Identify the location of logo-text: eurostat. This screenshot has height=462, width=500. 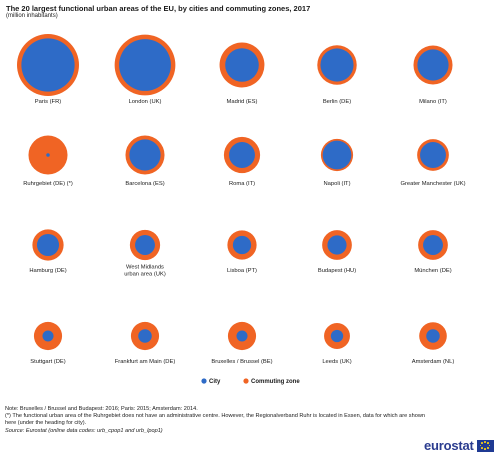
(449, 445).